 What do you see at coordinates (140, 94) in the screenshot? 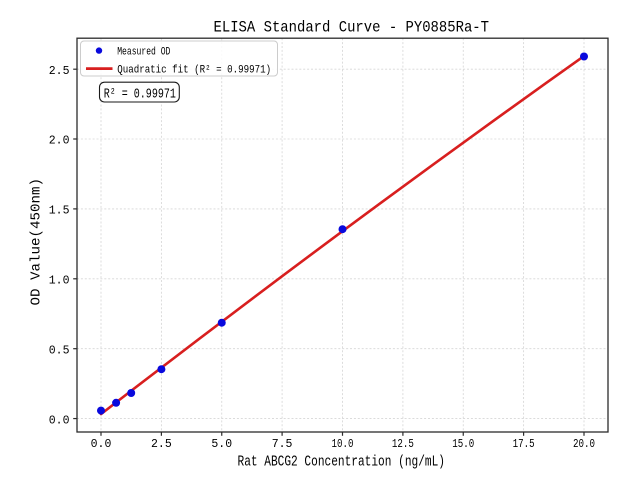
I see `svg-text: R² = 0.99971` at bounding box center [140, 94].